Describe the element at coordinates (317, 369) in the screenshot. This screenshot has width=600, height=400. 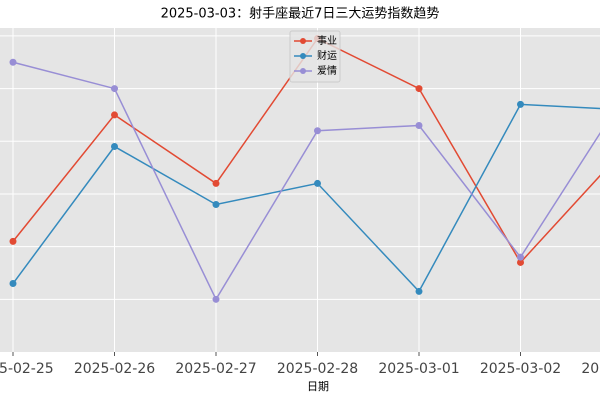
I see `x-tick-label: 2025-02-28` at that location.